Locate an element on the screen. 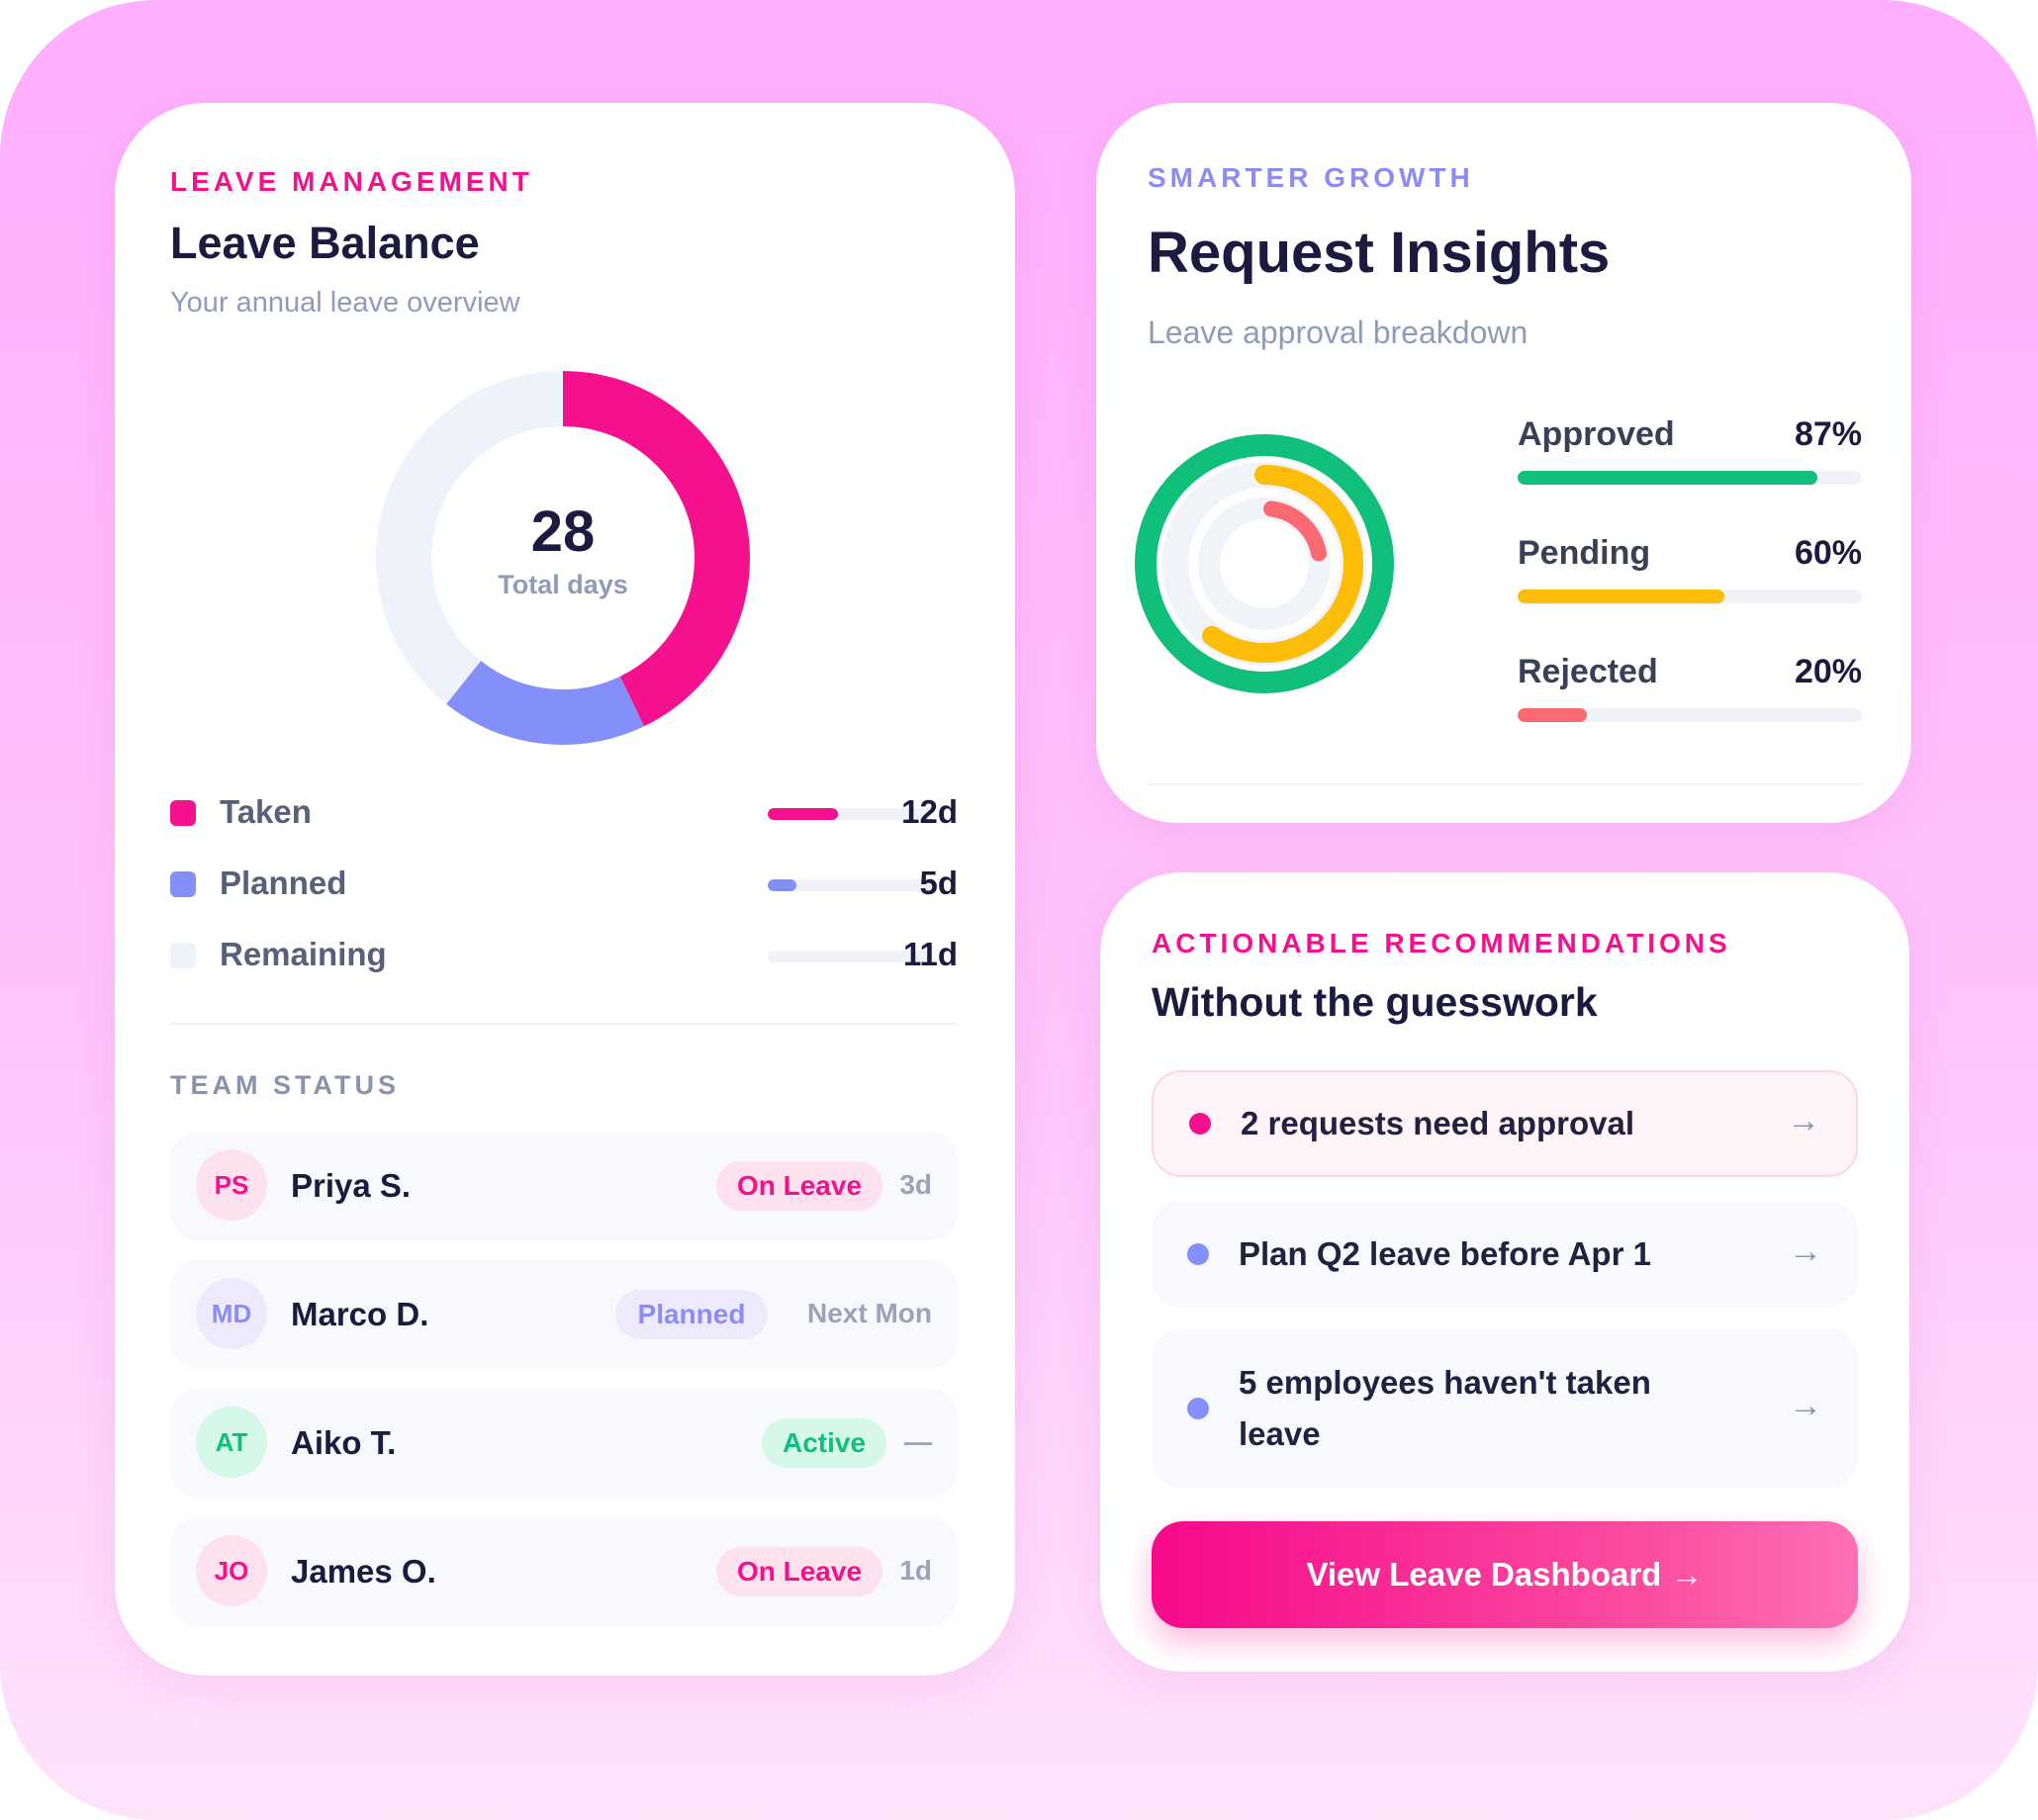 This screenshot has height=1820, width=2038. leave-title: Leave Balance is located at coordinates (325, 243).